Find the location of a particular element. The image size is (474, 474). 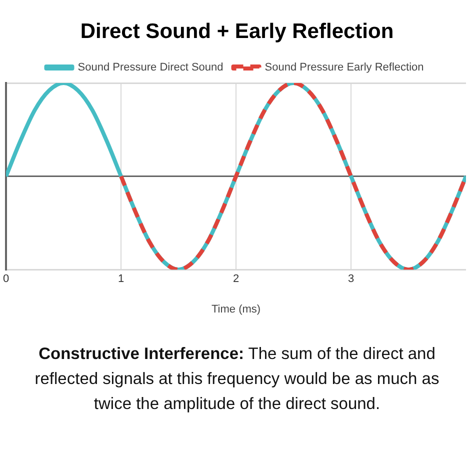

legend-label: Sound Pressure Direct Sound is located at coordinates (151, 68).